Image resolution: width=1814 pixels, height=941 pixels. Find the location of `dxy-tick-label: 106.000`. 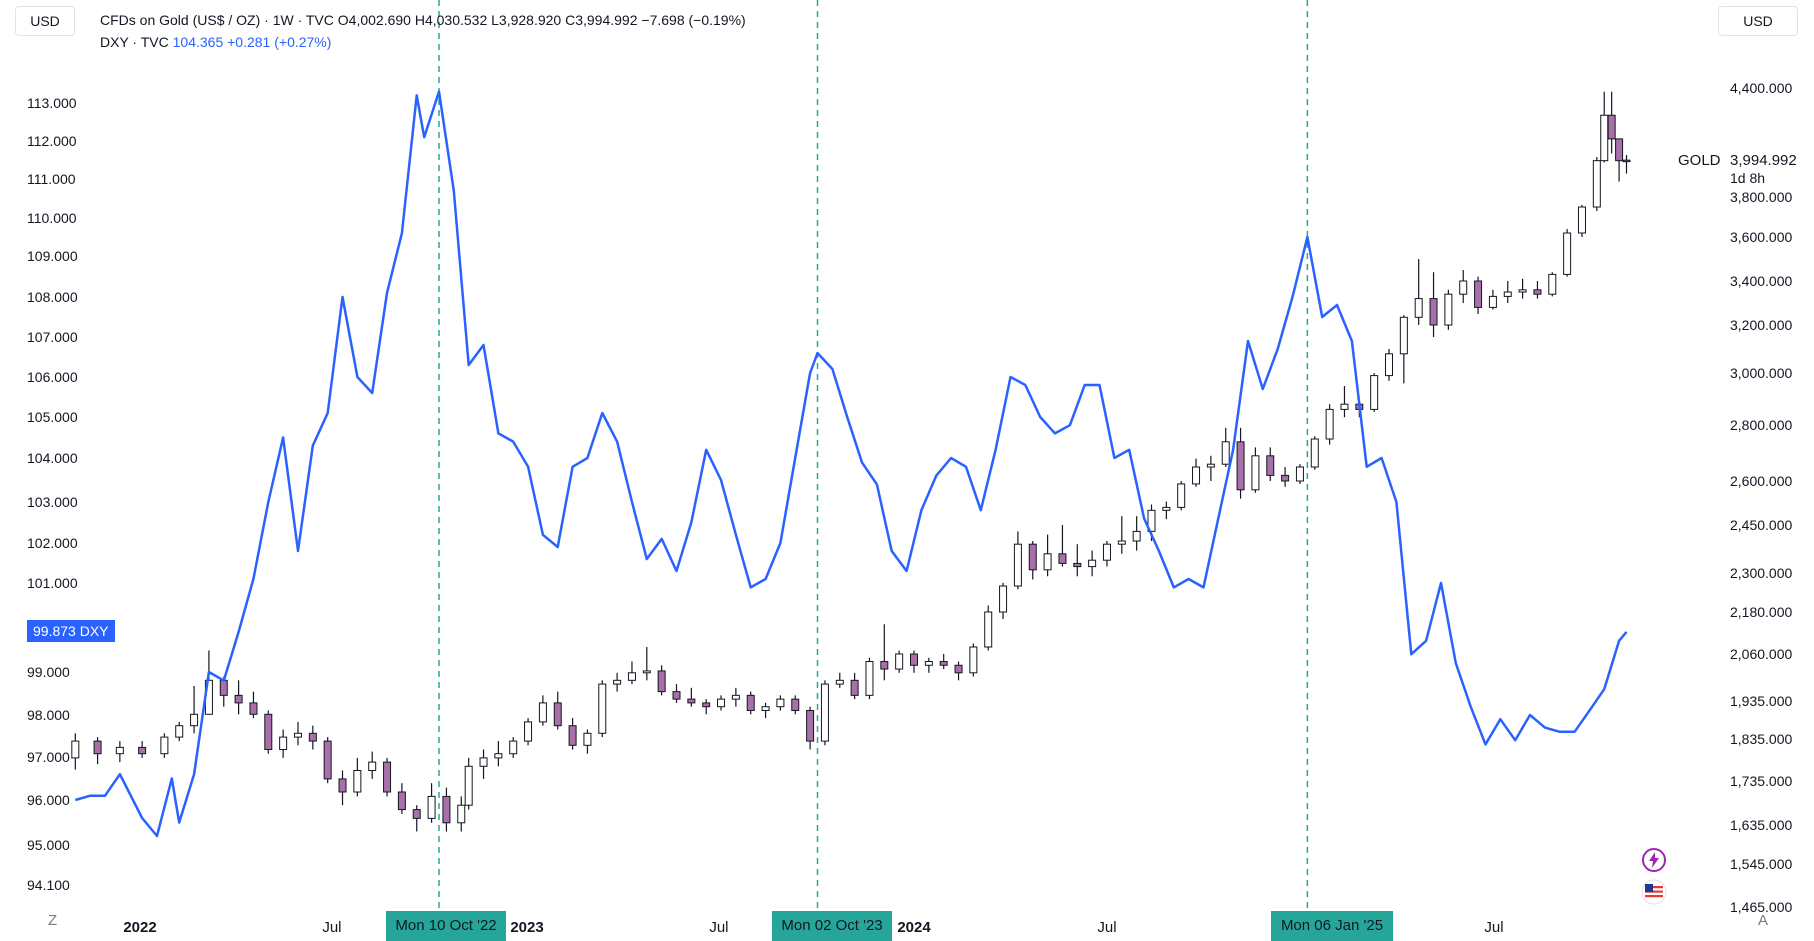

dxy-tick-label: 106.000 is located at coordinates (52, 377).